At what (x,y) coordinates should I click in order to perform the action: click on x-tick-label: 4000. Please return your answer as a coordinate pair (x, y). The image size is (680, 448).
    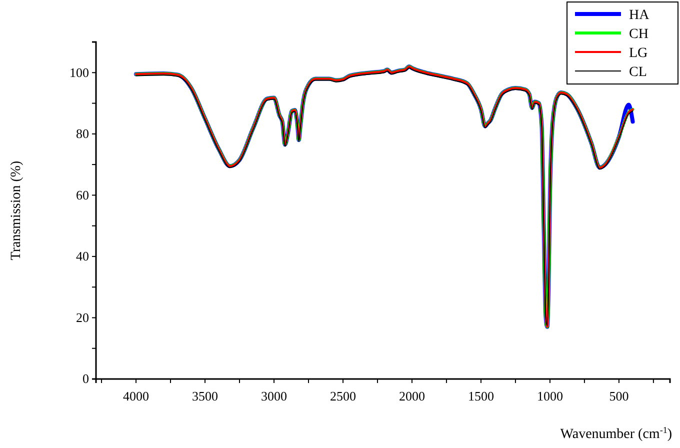
    Looking at the image, I should click on (136, 396).